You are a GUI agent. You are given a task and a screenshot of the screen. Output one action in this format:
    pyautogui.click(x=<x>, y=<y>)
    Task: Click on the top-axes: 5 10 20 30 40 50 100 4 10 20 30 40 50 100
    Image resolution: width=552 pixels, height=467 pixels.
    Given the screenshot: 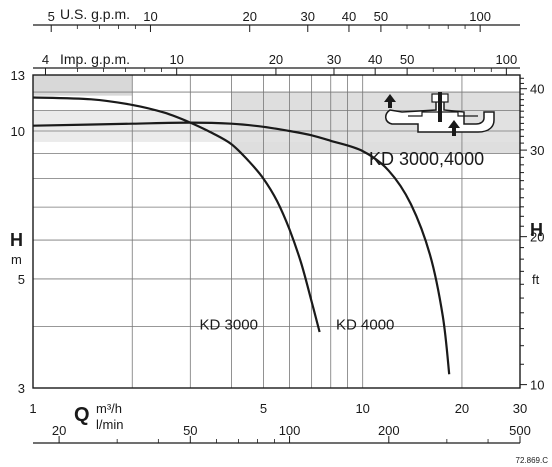 What is the action you would take?
    pyautogui.click(x=276, y=42)
    